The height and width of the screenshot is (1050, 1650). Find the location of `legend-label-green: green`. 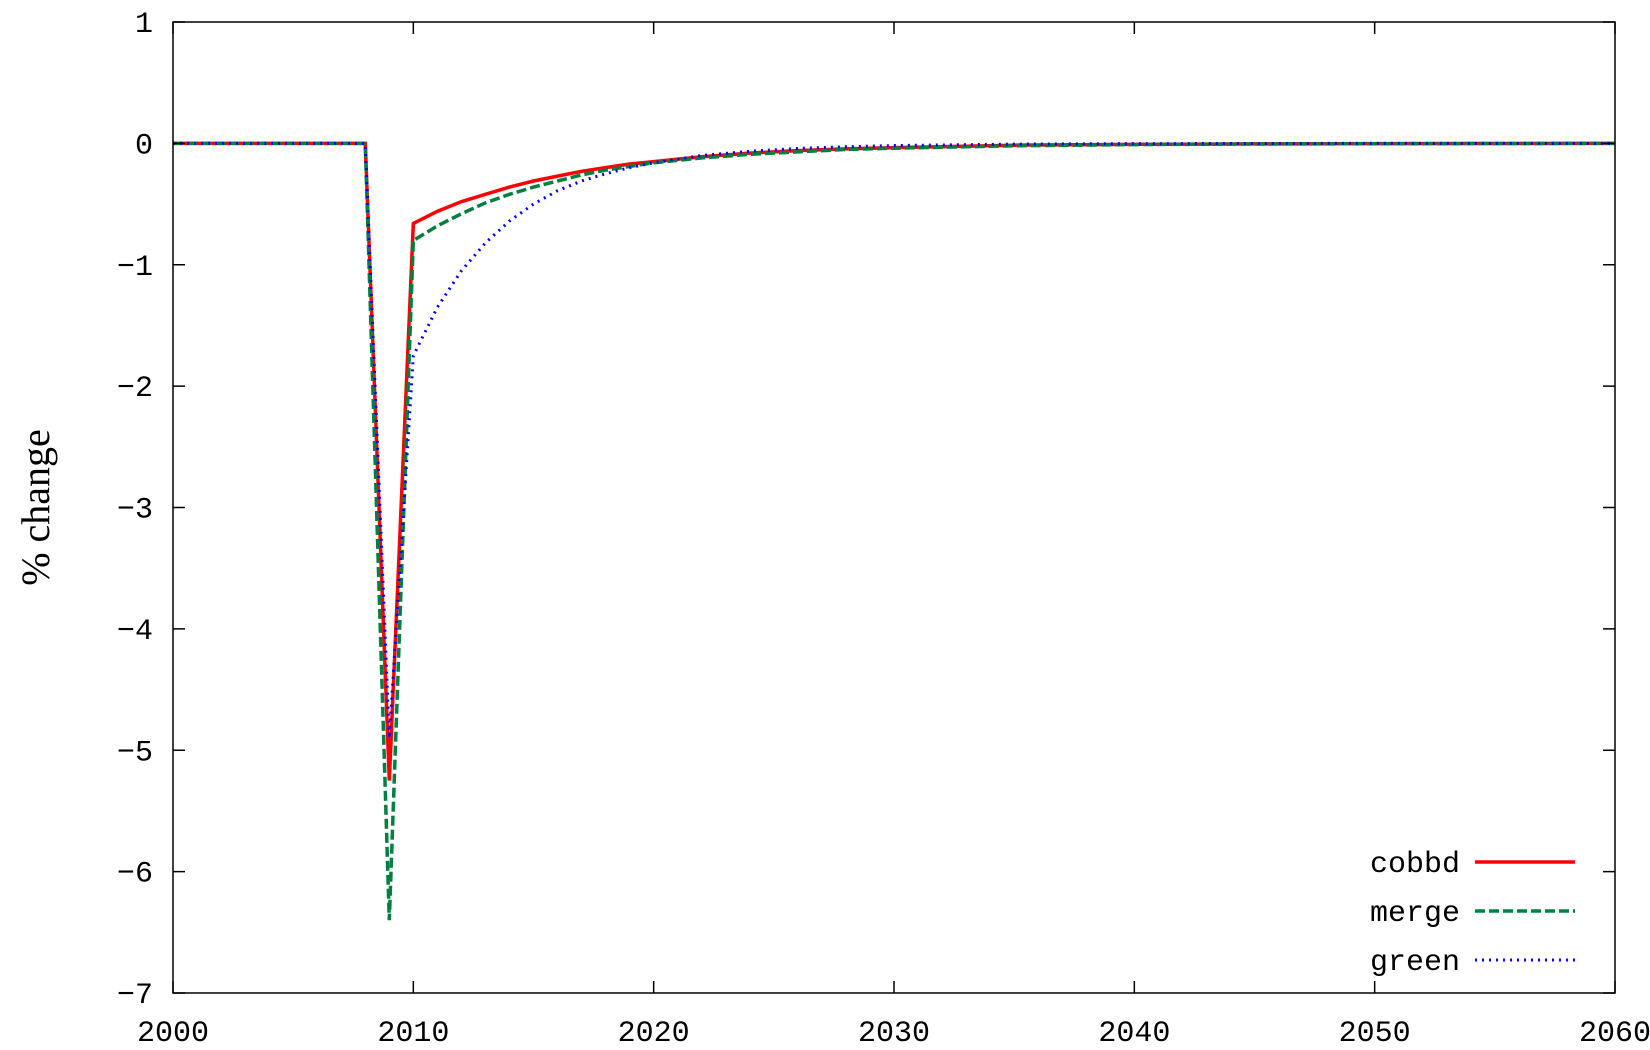

legend-label-green: green is located at coordinates (1415, 963).